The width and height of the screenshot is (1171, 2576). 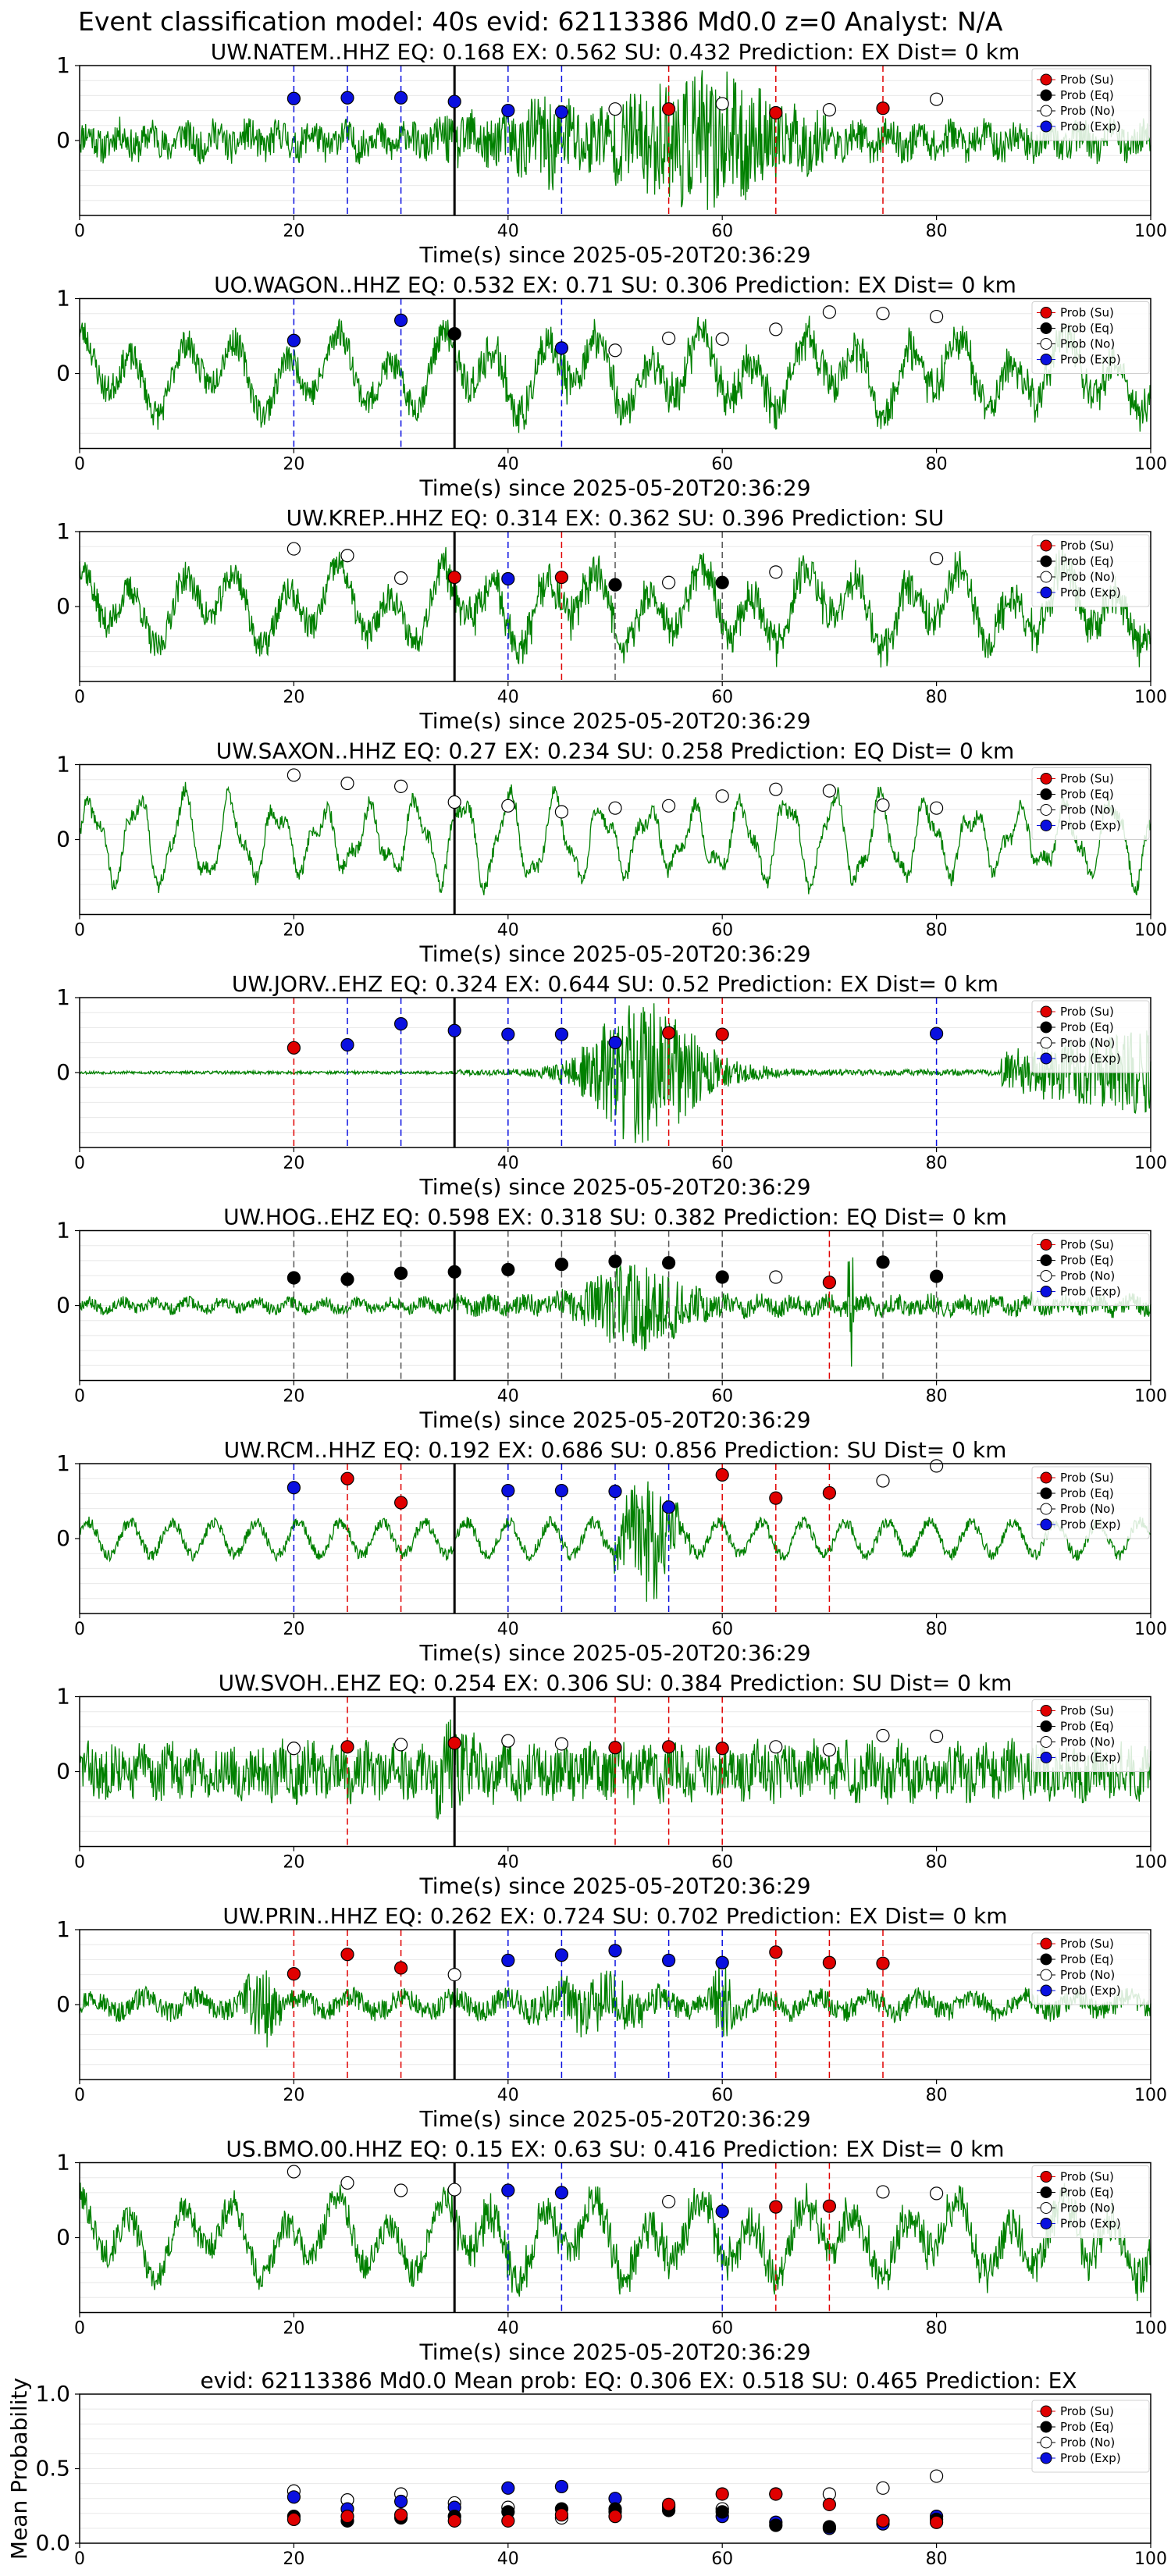 What do you see at coordinates (52, 2543) in the screenshot?
I see `y-tick-label: 0.0` at bounding box center [52, 2543].